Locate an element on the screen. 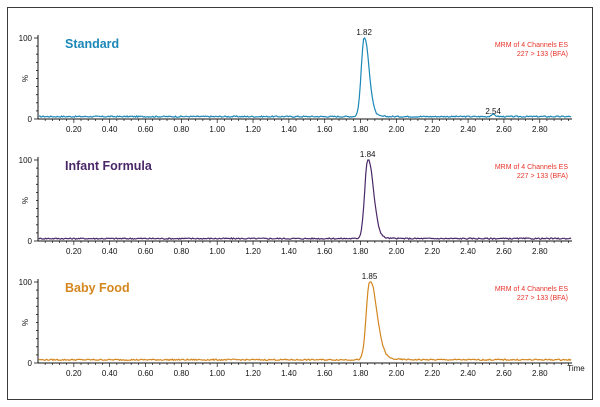 This screenshot has width=600, height=407. panel-title: Baby Food is located at coordinates (97, 288).